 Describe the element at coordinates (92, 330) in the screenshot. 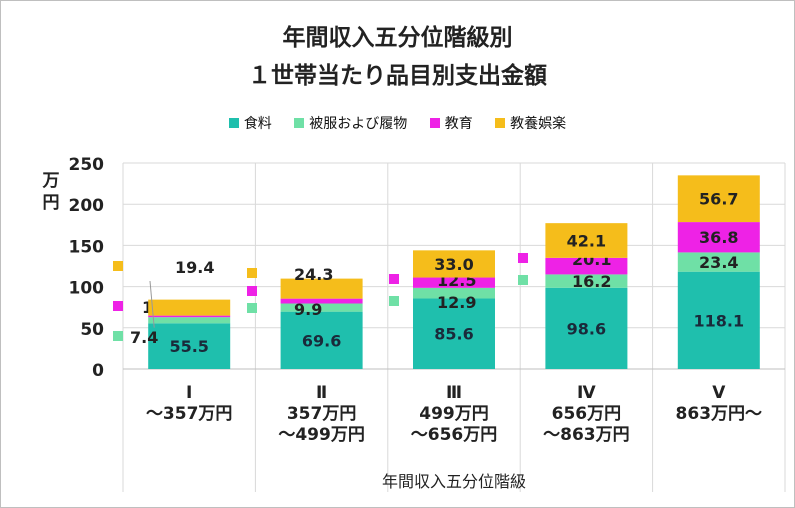

I see `y-tick-label-1: 50` at that location.